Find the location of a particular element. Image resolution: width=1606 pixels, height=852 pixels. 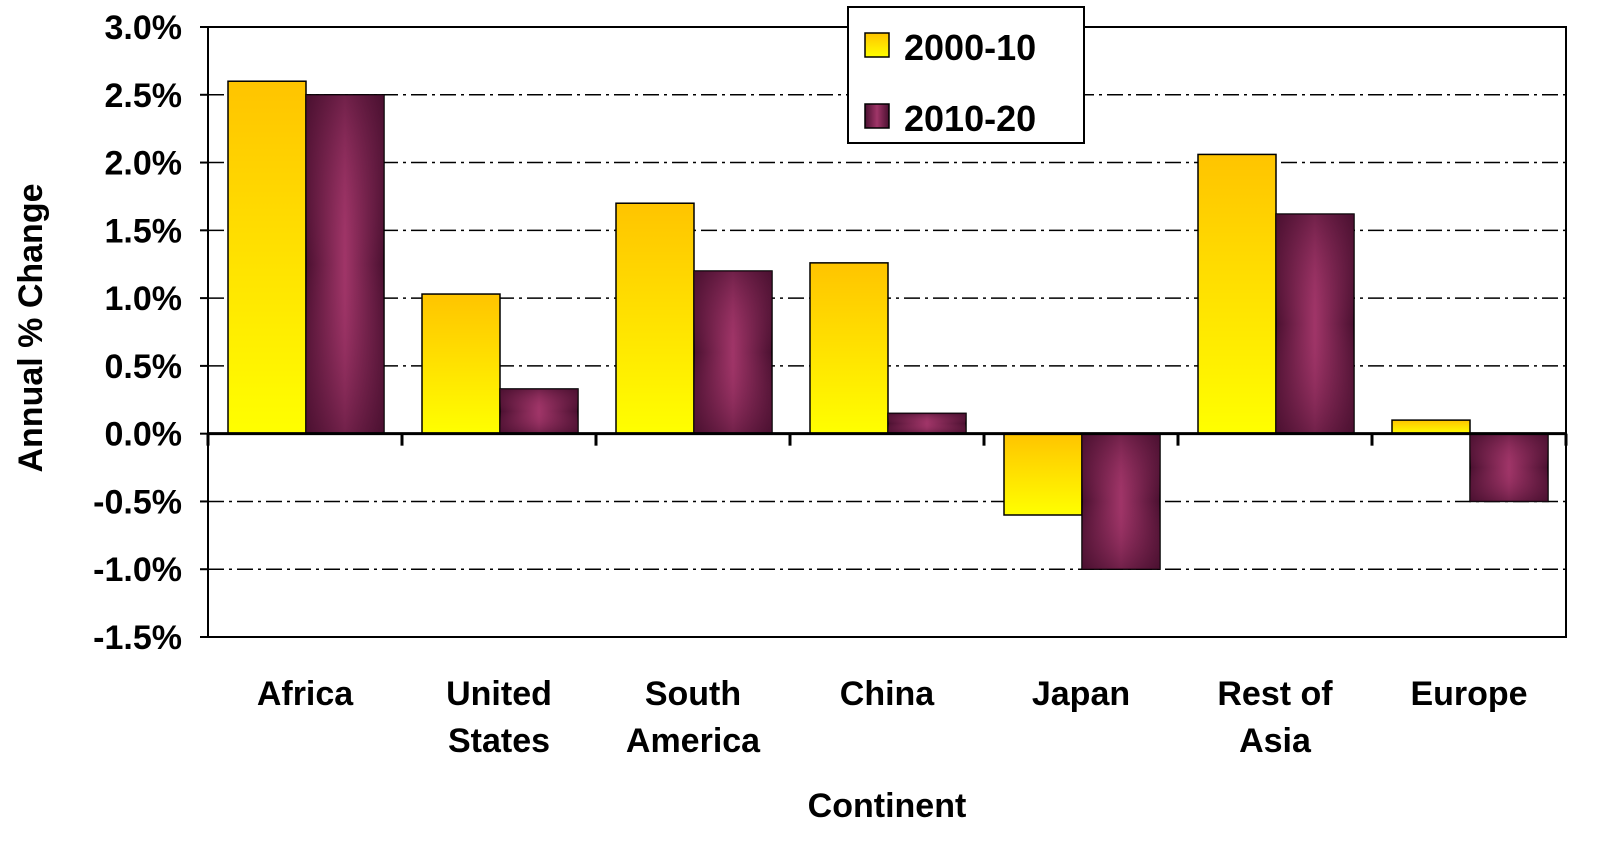

y-tick-label: 0.5% is located at coordinates (144, 367).